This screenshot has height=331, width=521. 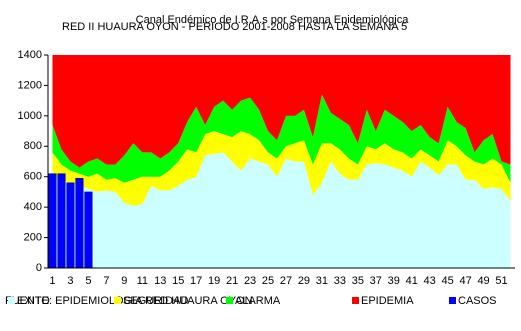 I want to click on x-tick-label: 31, so click(x=322, y=281).